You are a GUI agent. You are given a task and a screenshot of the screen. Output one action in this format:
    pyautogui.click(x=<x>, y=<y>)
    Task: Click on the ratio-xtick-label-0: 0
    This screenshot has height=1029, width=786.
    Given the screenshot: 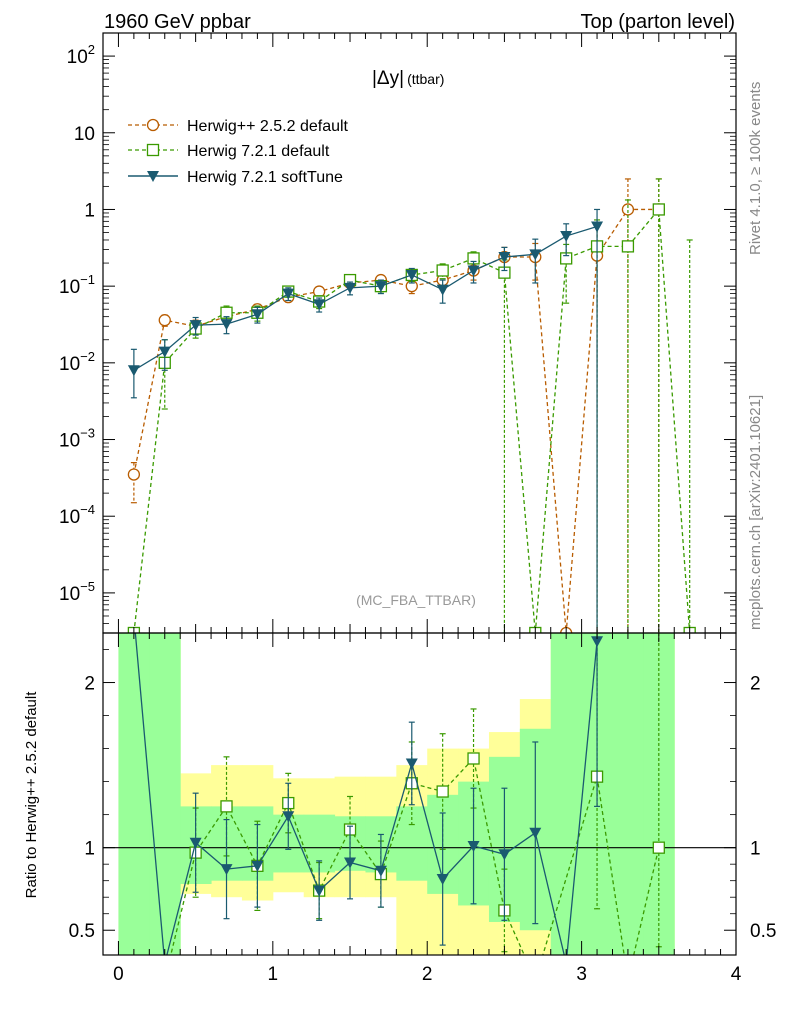 What is the action you would take?
    pyautogui.click(x=118, y=974)
    